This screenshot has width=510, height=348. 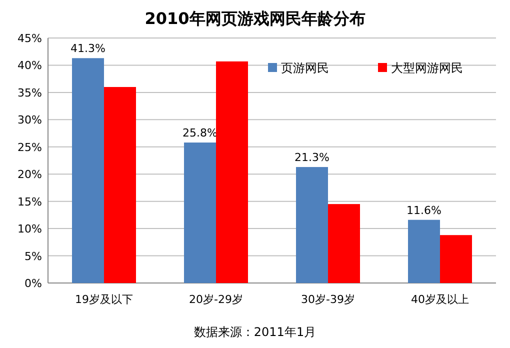 What do you see at coordinates (30, 229) in the screenshot?
I see `y-tick-label: 10%` at bounding box center [30, 229].